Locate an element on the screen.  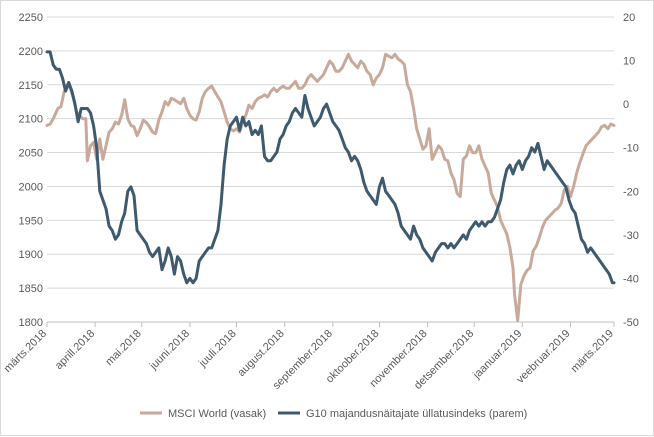
x-tick-label: aprill.2018 is located at coordinates (75, 350).